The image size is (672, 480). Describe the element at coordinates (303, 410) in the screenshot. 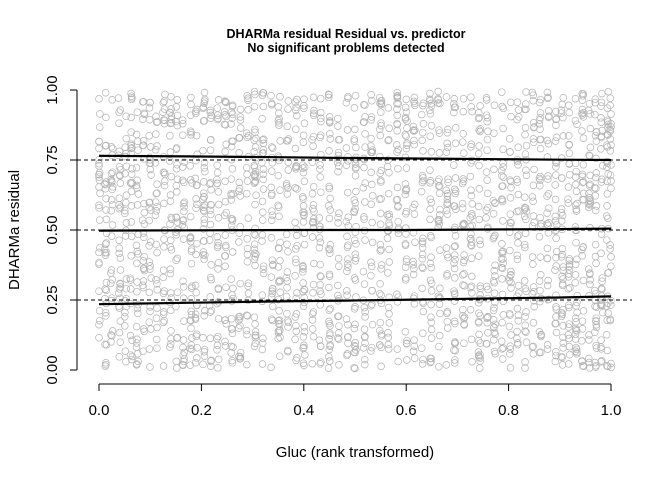

I see `x-tick-label: 0.4` at that location.